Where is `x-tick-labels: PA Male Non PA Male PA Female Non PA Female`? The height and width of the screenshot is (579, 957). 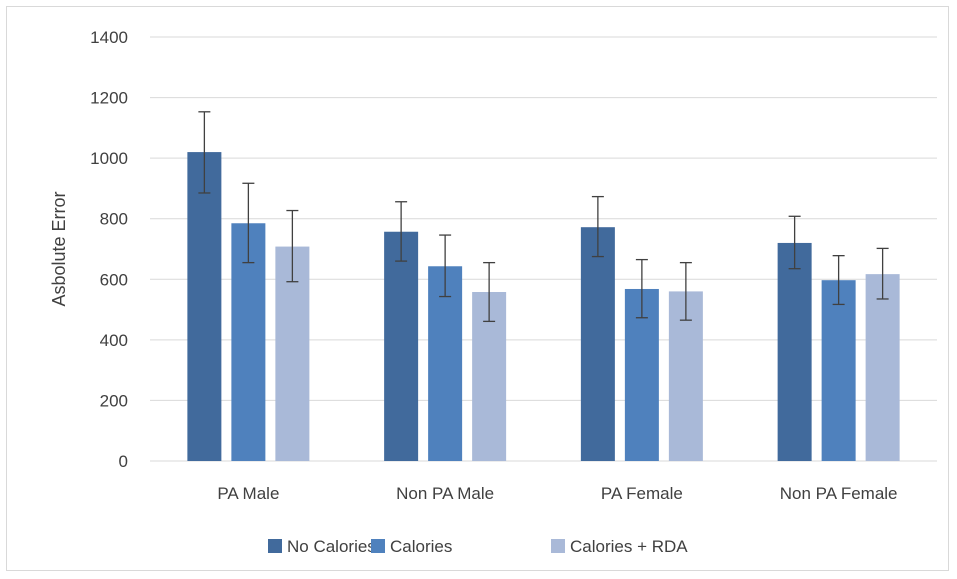 x-tick-labels: PA Male Non PA Male PA Female Non PA Female is located at coordinates (557, 493).